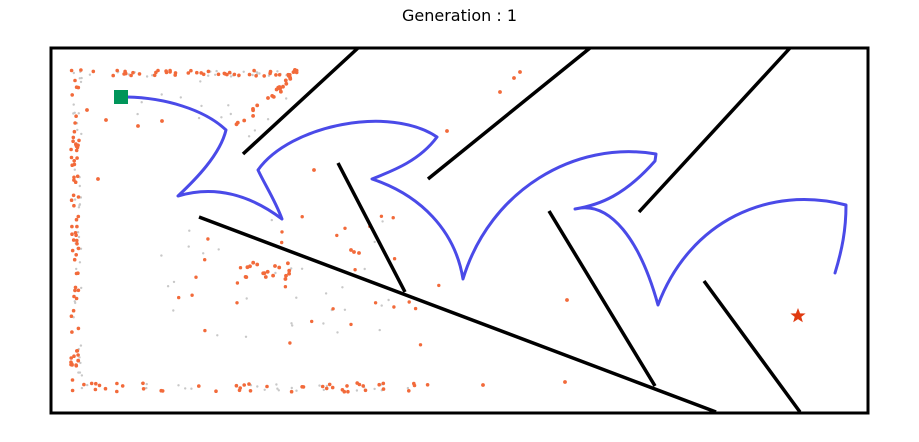  I want to click on wall-segment, so click(714, 130).